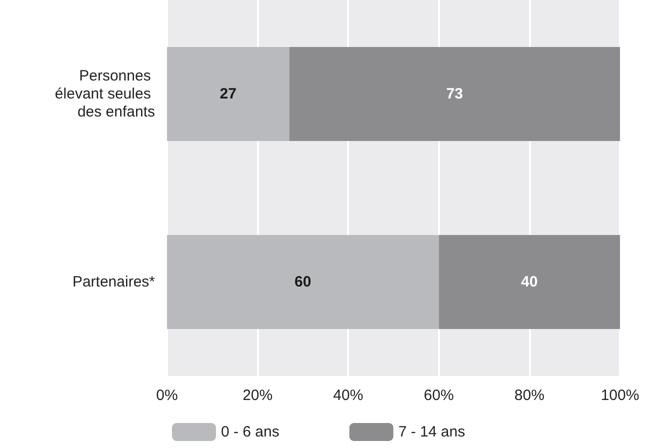  I want to click on data-label: 27, so click(228, 94).